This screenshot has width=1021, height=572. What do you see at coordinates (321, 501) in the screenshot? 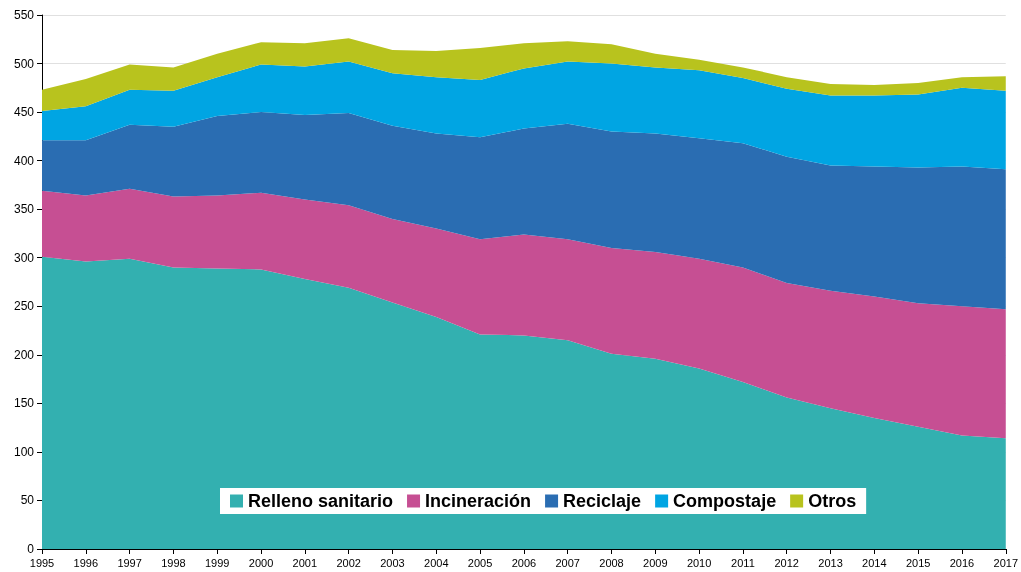
I see `legend-label: Relleno sanitario` at bounding box center [321, 501].